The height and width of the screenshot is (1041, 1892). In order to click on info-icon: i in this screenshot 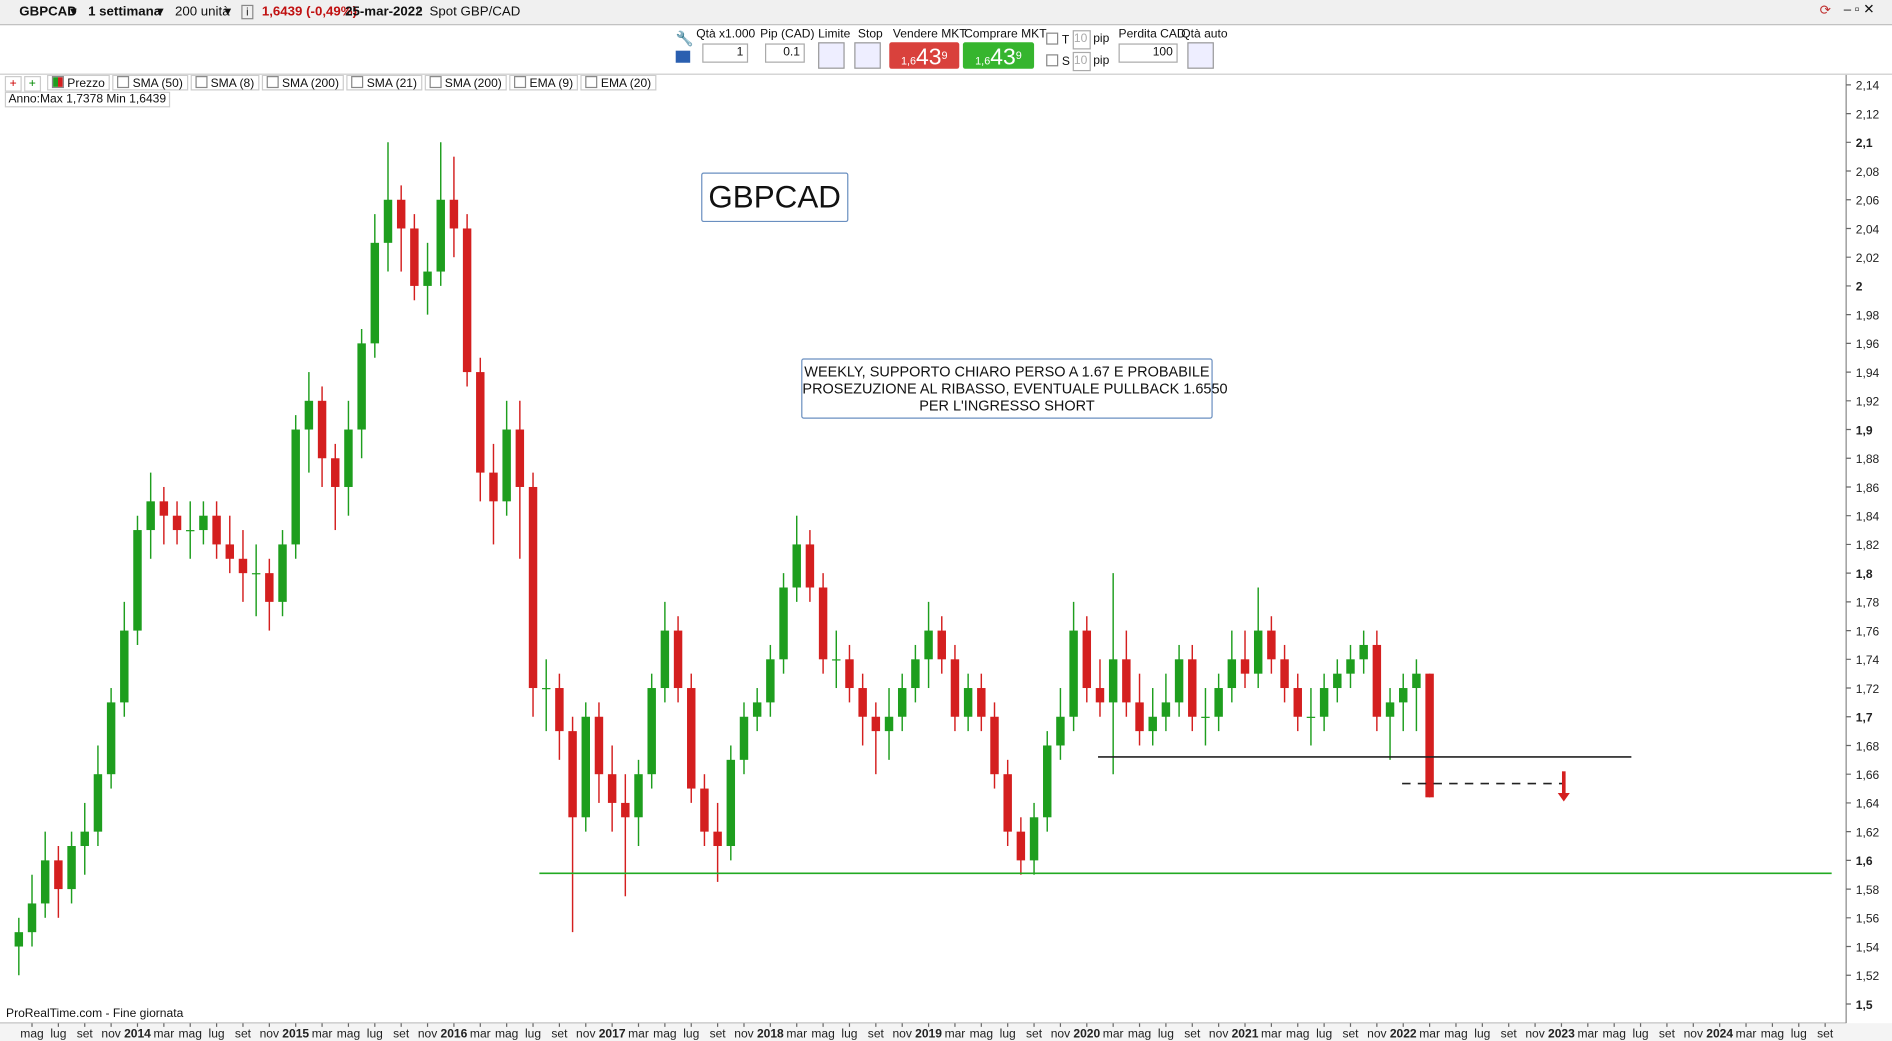, I will do `click(247, 12)`.